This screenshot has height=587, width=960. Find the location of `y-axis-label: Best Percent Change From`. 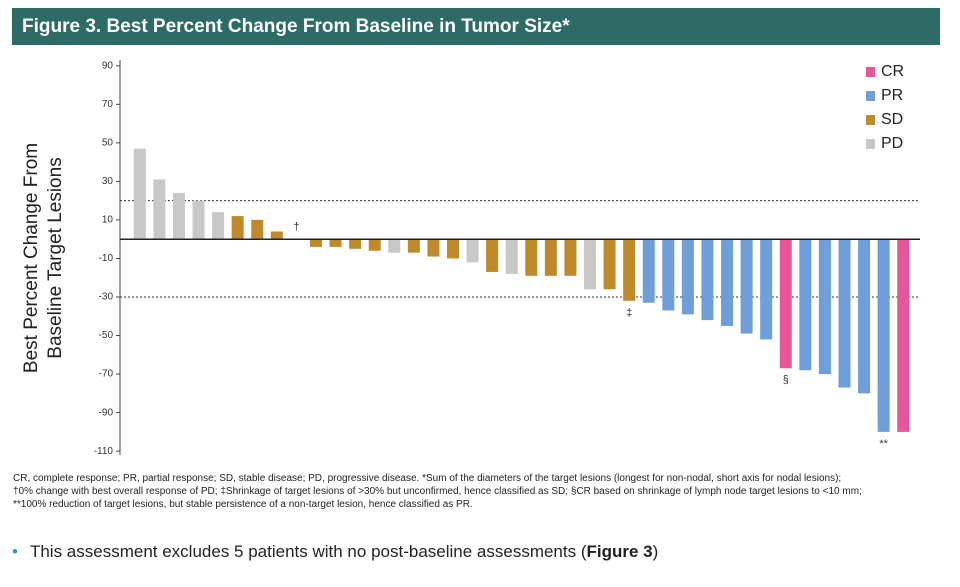

y-axis-label: Best Percent Change From is located at coordinates (31, 258).